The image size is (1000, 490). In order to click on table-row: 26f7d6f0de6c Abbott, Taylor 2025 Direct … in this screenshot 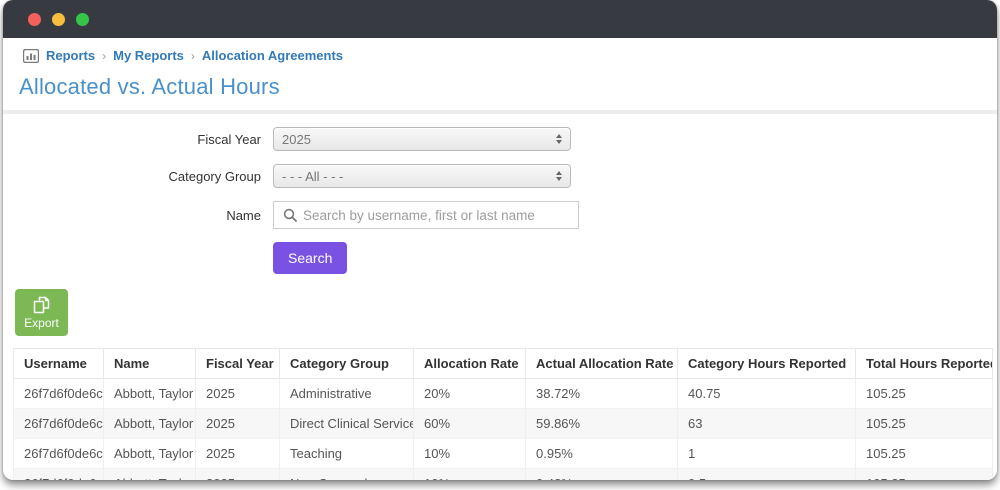, I will do `click(503, 423)`.